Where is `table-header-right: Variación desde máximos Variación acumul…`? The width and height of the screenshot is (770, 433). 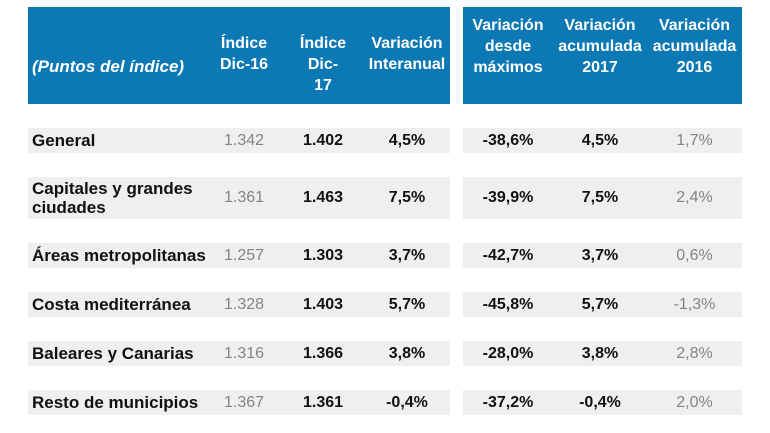 table-header-right: Variación desde máximos Variación acumul… is located at coordinates (602, 55).